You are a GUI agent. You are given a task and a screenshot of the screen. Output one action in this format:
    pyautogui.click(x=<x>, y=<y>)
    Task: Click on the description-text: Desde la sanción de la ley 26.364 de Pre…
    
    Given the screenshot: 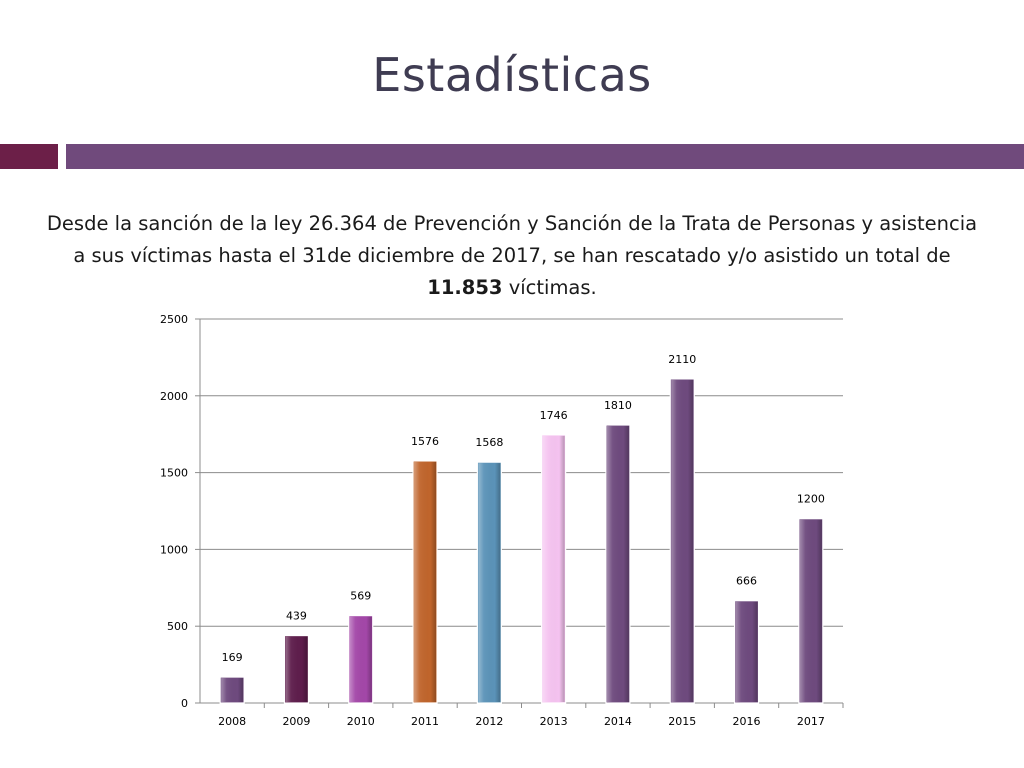 What is the action you would take?
    pyautogui.click(x=512, y=239)
    